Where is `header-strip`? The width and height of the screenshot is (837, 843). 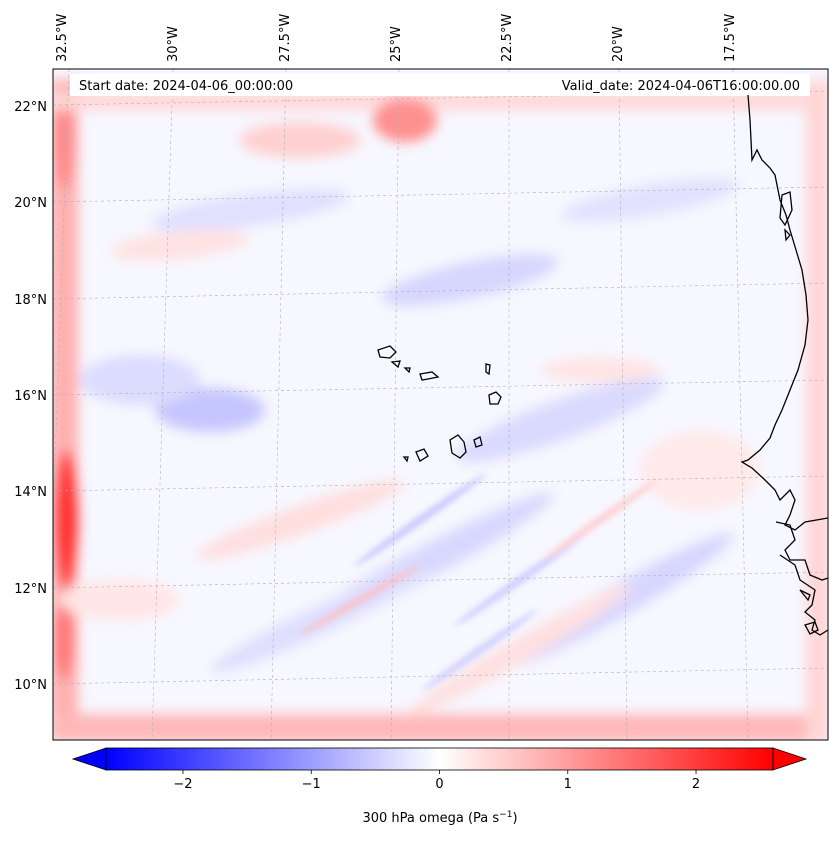
header-strip is located at coordinates (440, 85).